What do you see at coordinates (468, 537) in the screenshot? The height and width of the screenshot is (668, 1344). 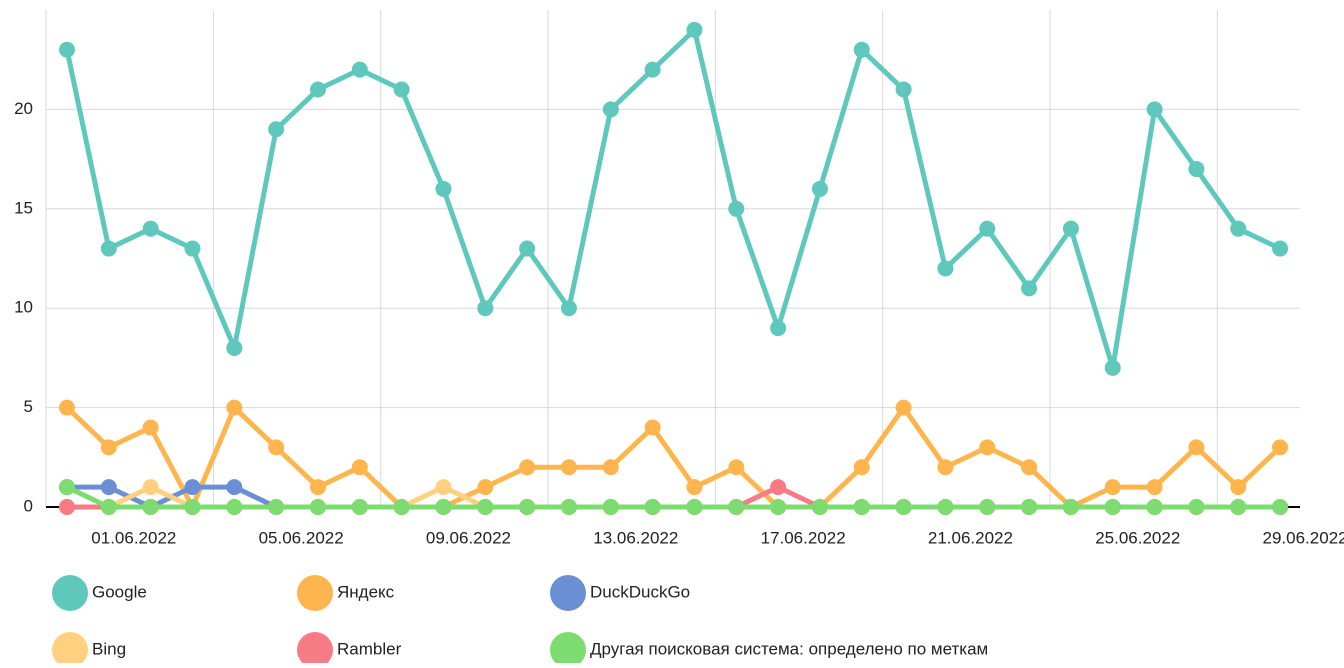 I see `x-tick-label: 09.06.2022` at bounding box center [468, 537].